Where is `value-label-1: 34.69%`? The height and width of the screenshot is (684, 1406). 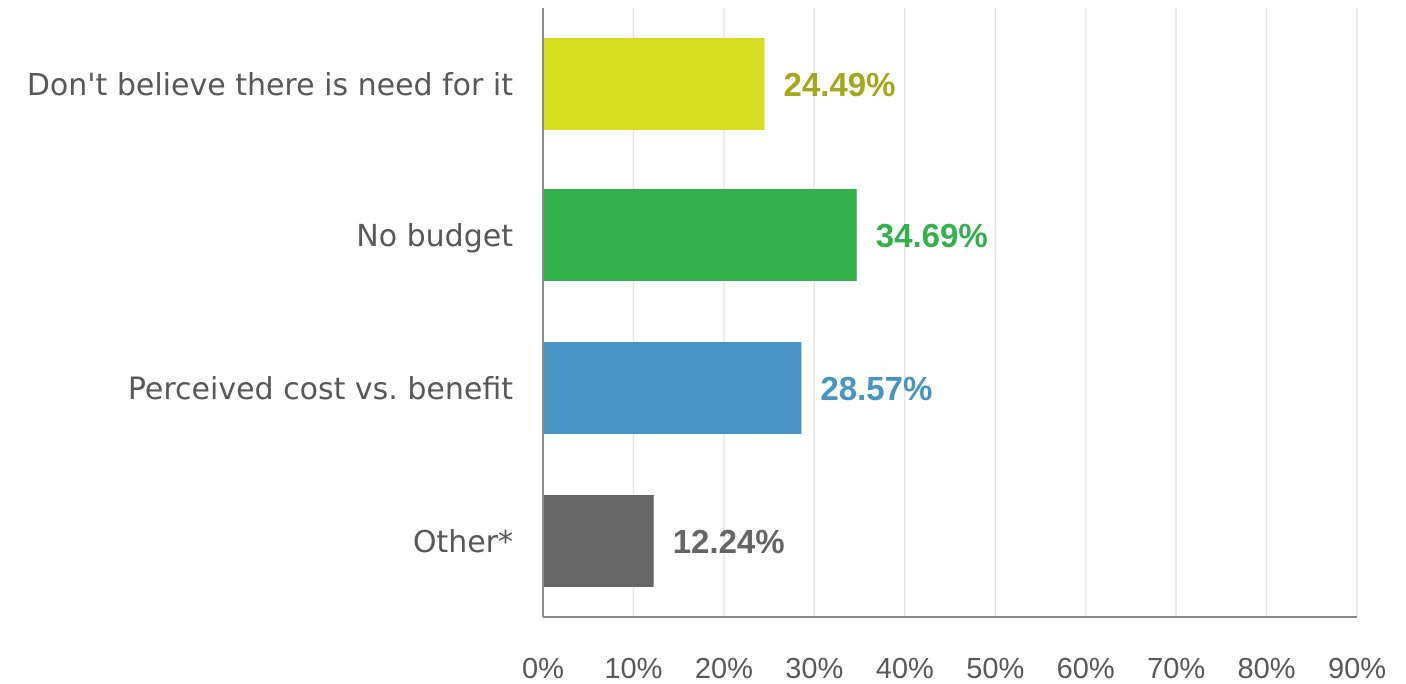
value-label-1: 34.69% is located at coordinates (932, 235).